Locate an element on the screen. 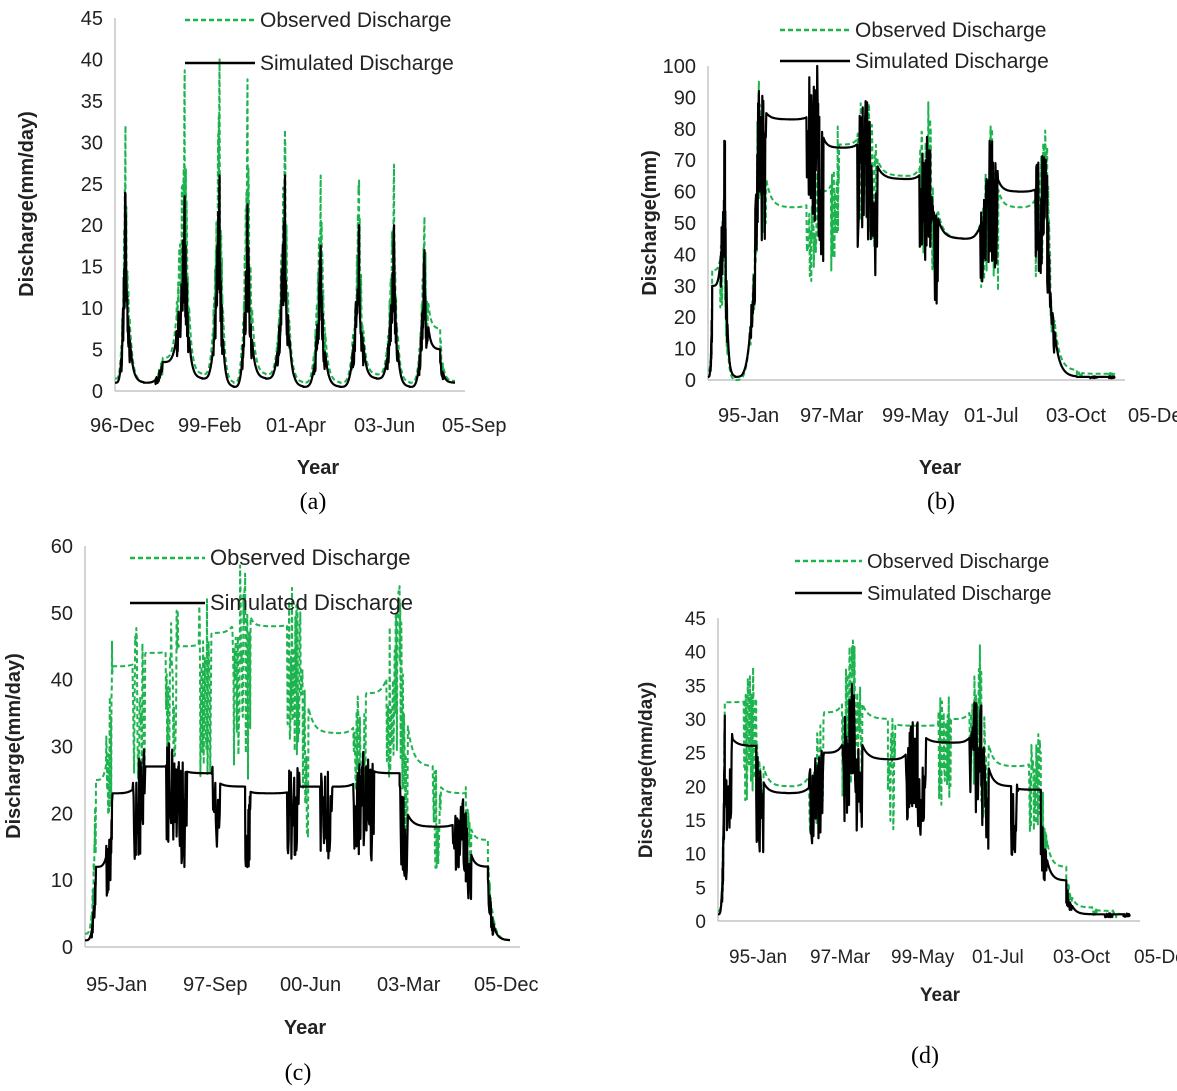 The width and height of the screenshot is (1177, 1091). y-tick-label: 80 is located at coordinates (685, 130).